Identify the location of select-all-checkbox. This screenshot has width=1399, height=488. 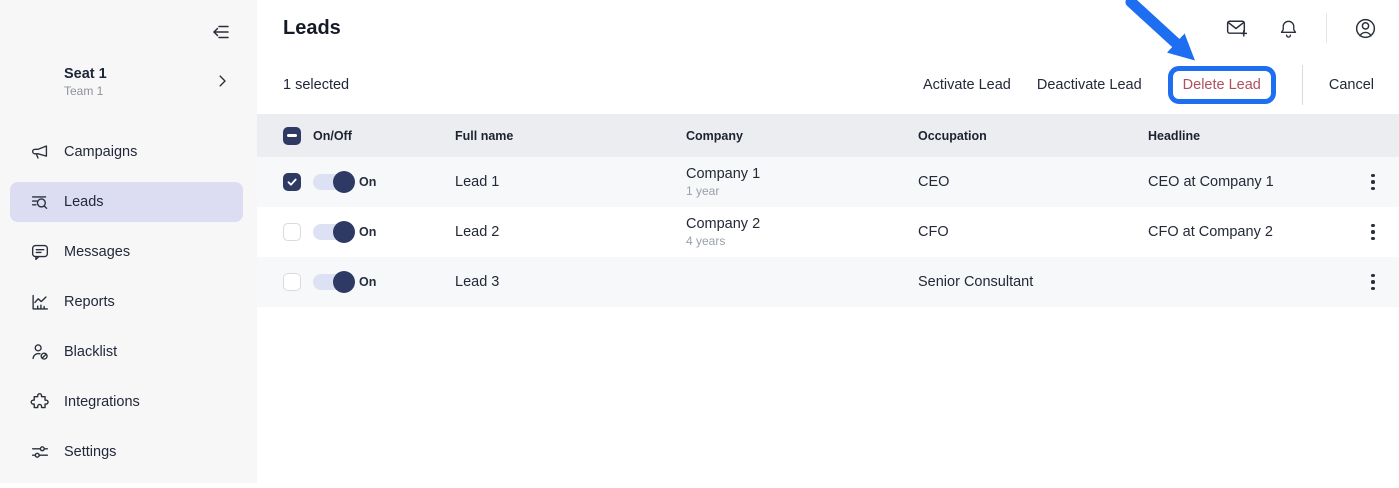
(292, 135).